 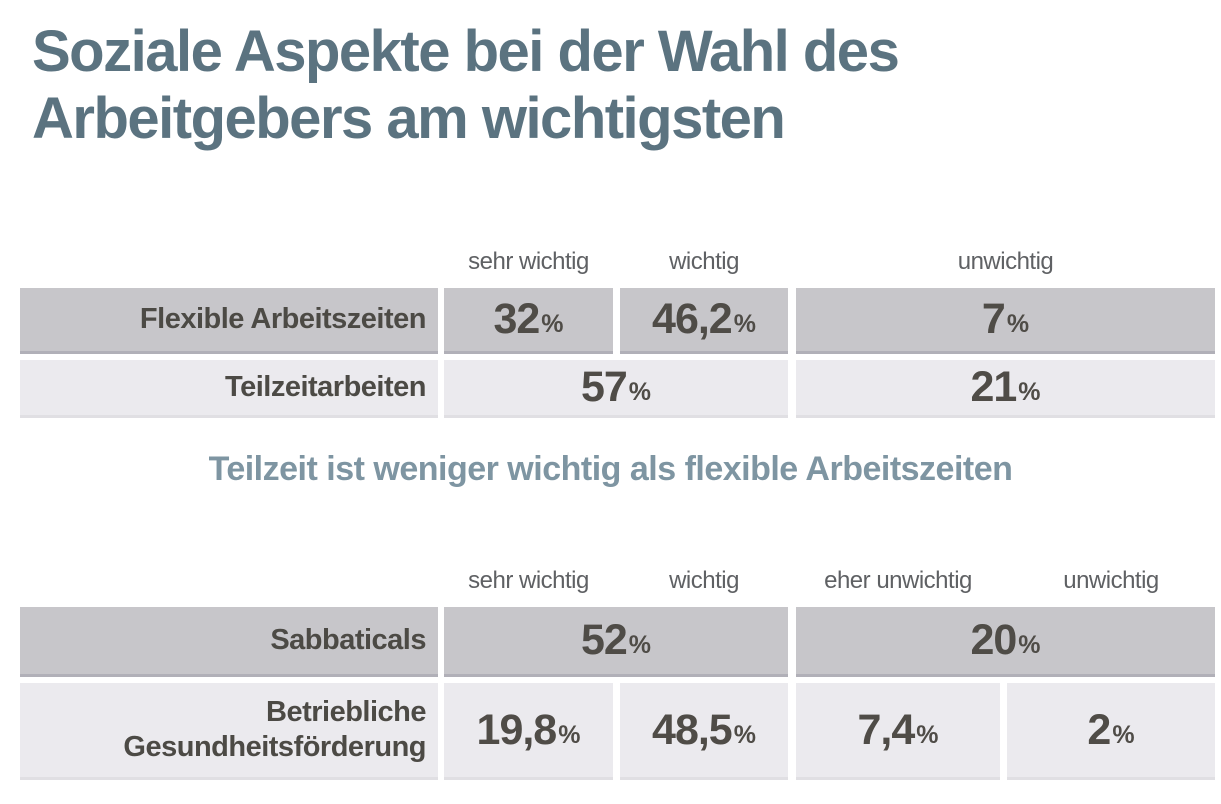 What do you see at coordinates (528, 580) in the screenshot?
I see `table2-header-sehr-wichtig: sehr wichtig` at bounding box center [528, 580].